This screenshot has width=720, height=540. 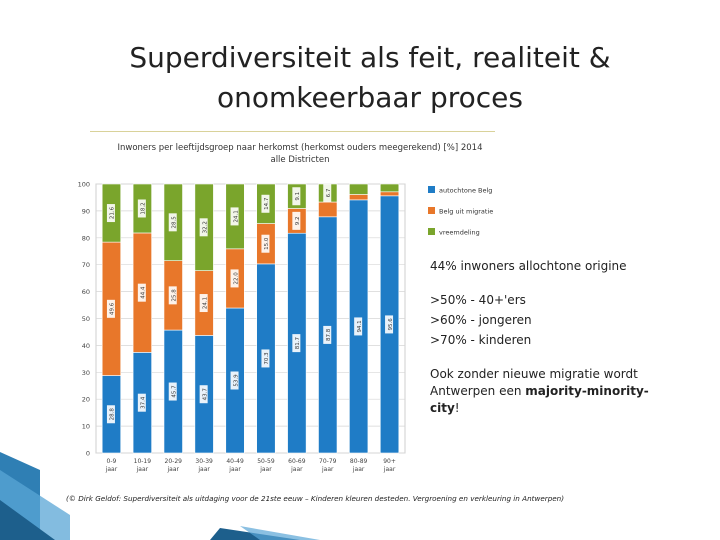 I want to click on side-line-5a: Ook zonder nieuwe migratie wordt, so click(x=534, y=374).